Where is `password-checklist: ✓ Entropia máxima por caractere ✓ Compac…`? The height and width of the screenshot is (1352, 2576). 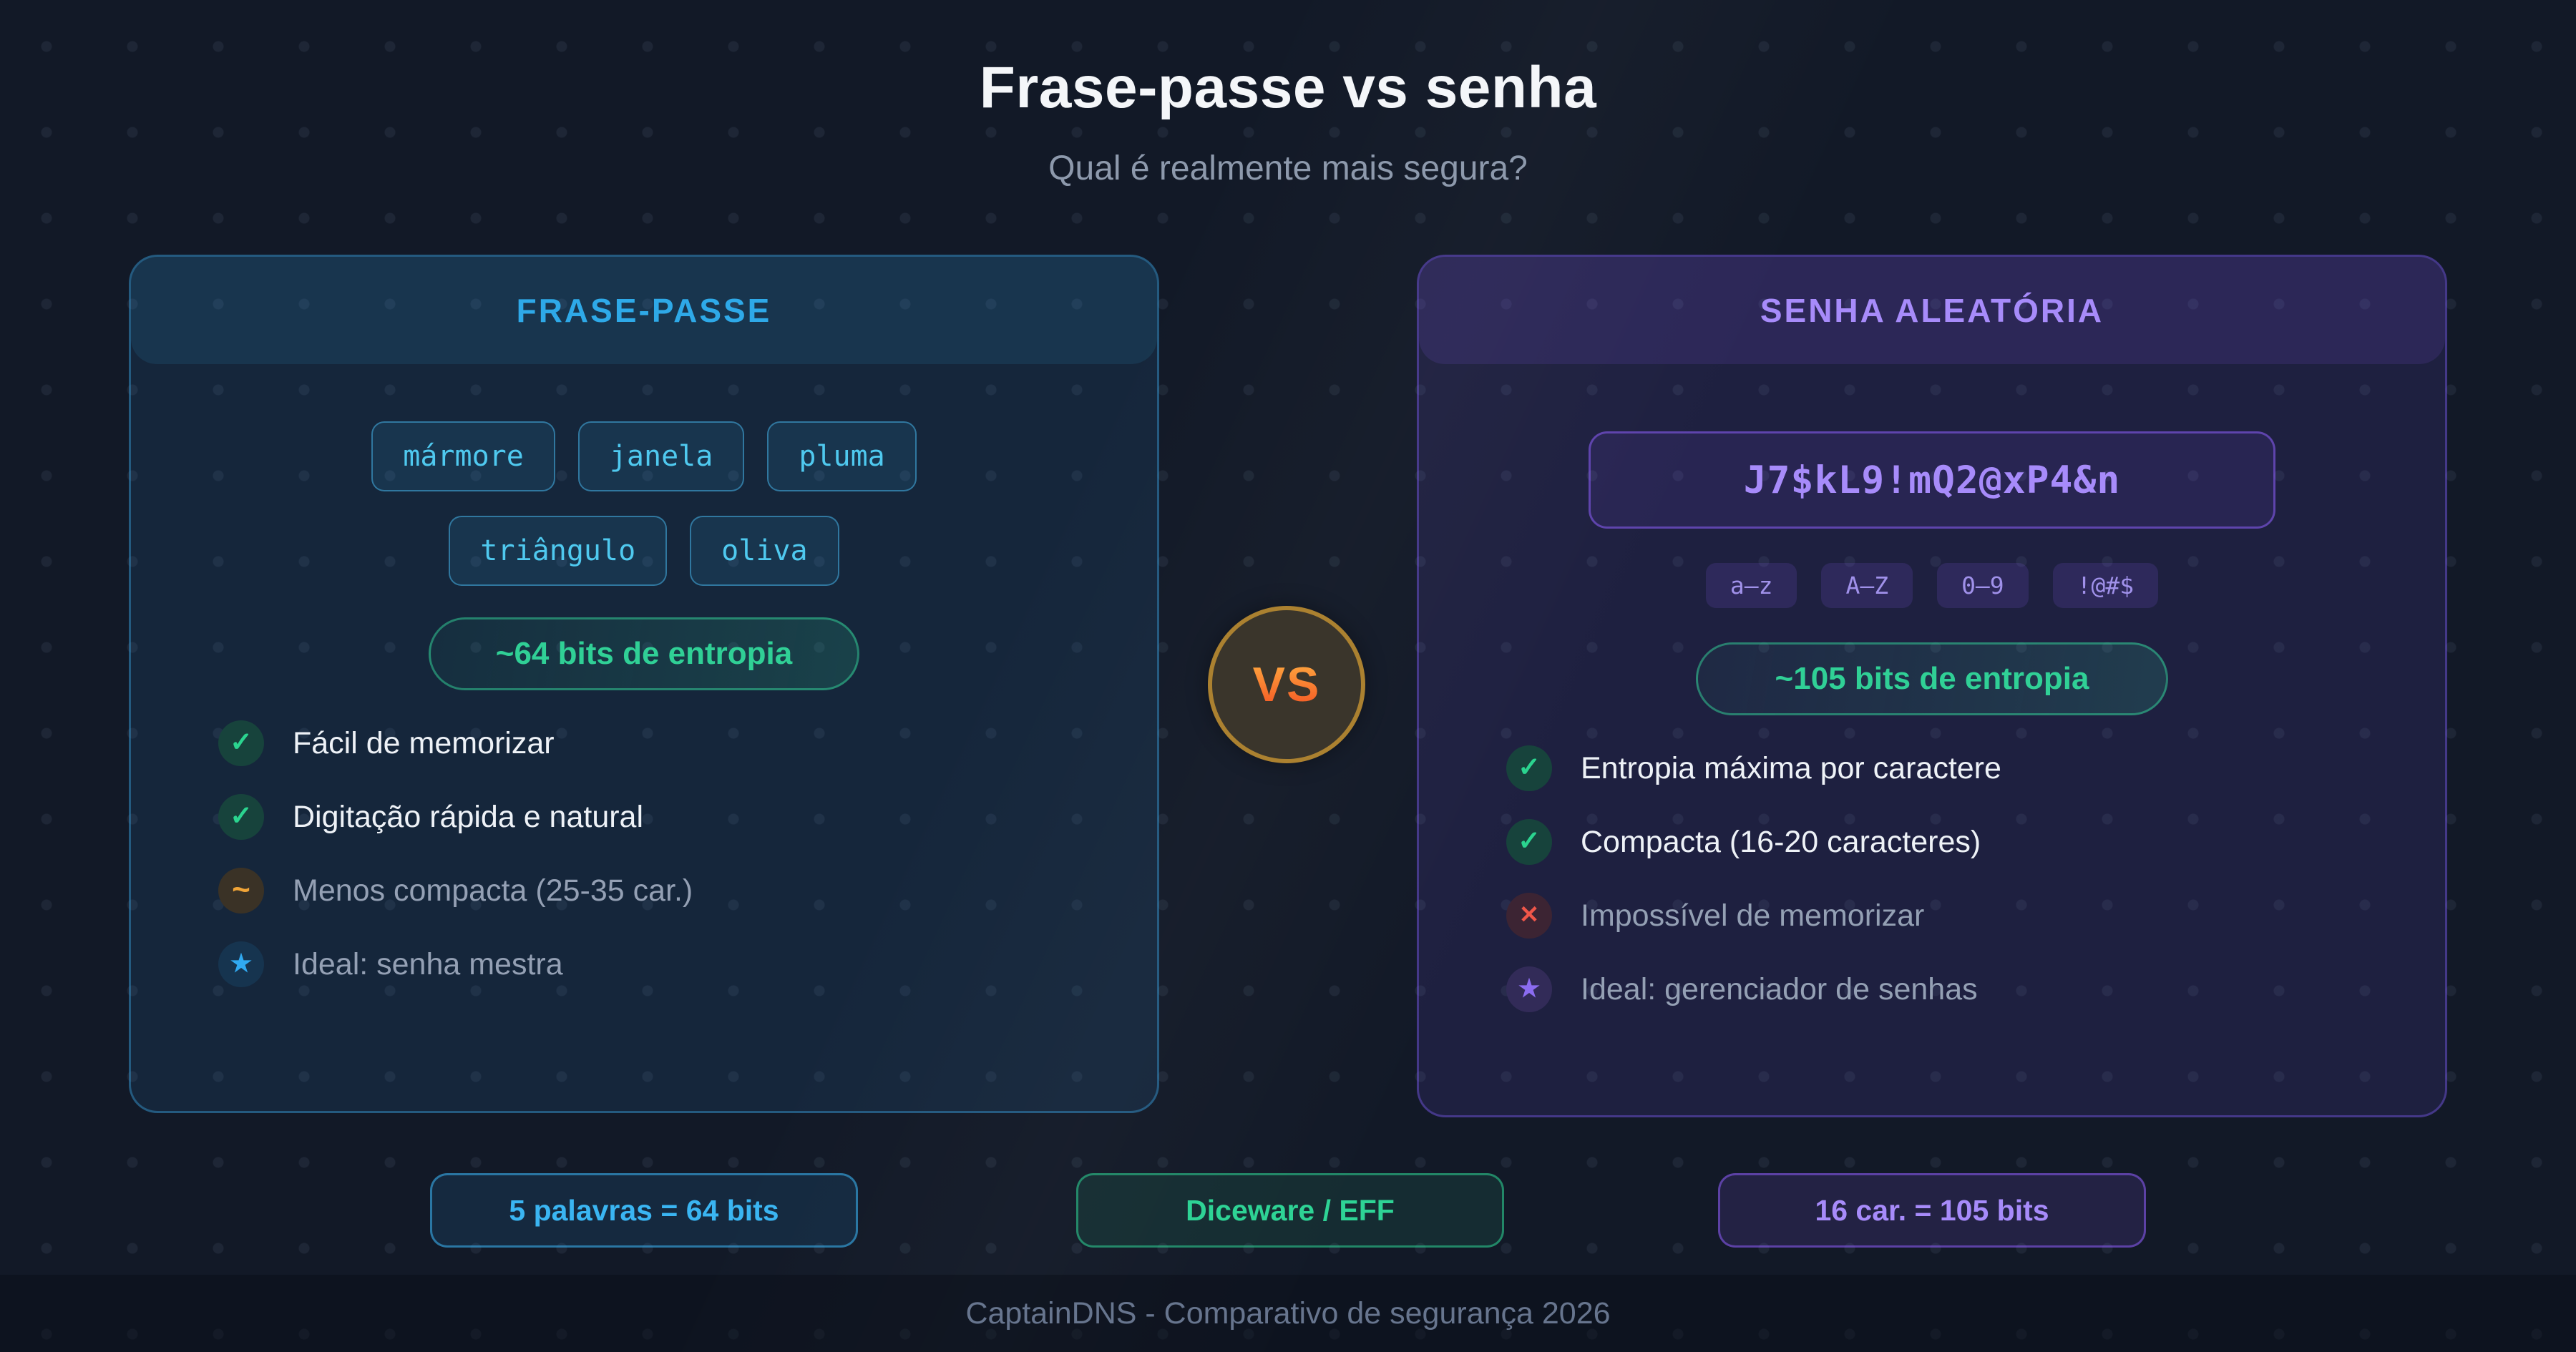
password-checklist: ✓ Entropia máxima por caractere ✓ Compac… is located at coordinates (1753, 879).